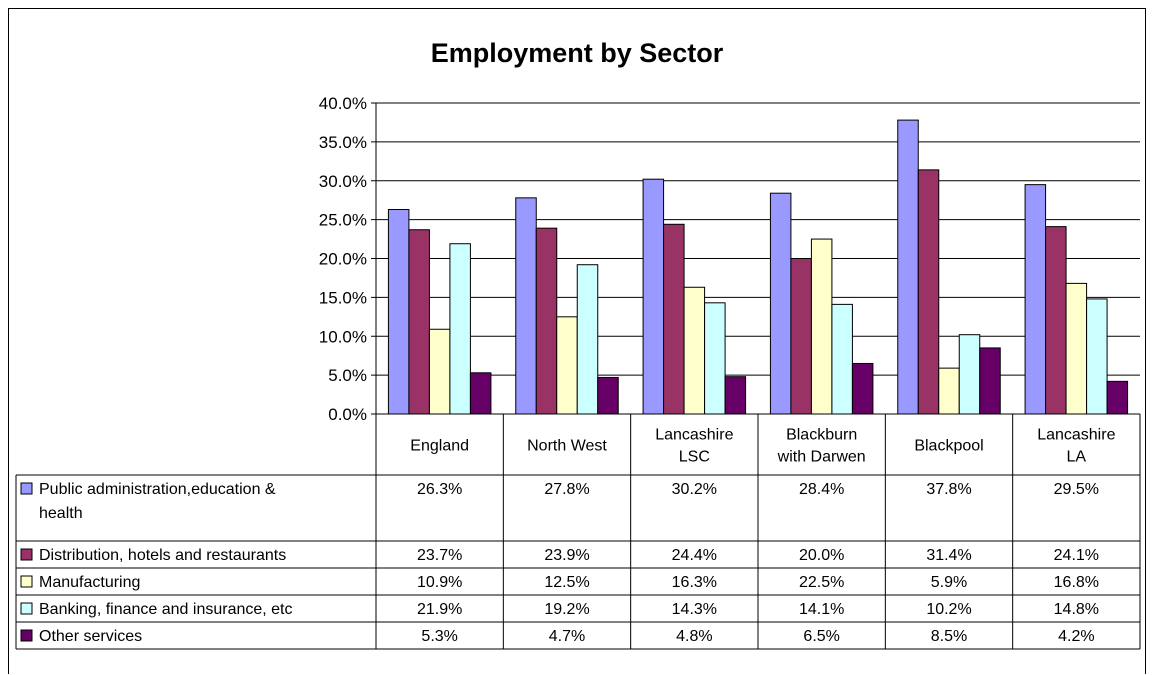  What do you see at coordinates (439, 609) in the screenshot?
I see `data-label: 21.9%` at bounding box center [439, 609].